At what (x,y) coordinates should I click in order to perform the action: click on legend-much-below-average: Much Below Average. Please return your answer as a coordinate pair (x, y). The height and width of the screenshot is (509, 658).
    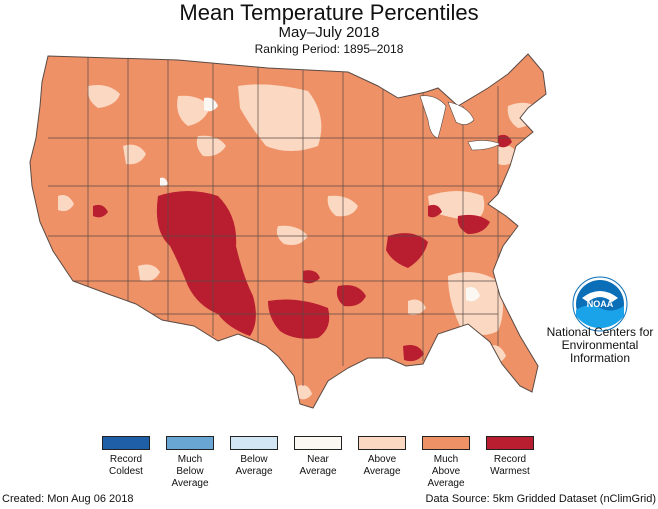
    Looking at the image, I should click on (190, 463).